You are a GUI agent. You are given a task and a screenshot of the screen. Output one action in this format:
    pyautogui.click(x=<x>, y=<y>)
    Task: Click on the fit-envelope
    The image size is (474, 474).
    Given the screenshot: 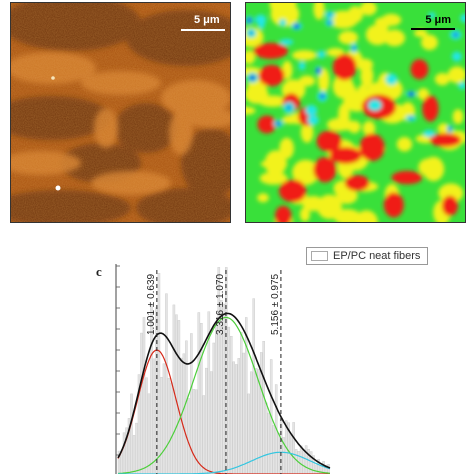 What is the action you would take?
    pyautogui.click(x=224, y=390)
    